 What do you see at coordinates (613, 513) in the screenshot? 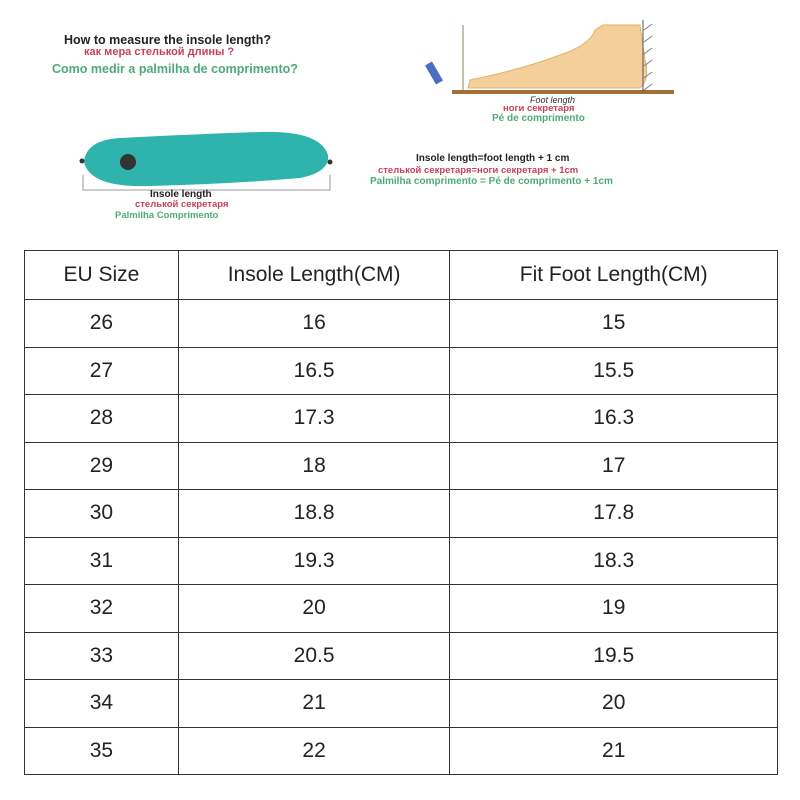
I see `foot-length-cell: 17.8` at bounding box center [613, 513].